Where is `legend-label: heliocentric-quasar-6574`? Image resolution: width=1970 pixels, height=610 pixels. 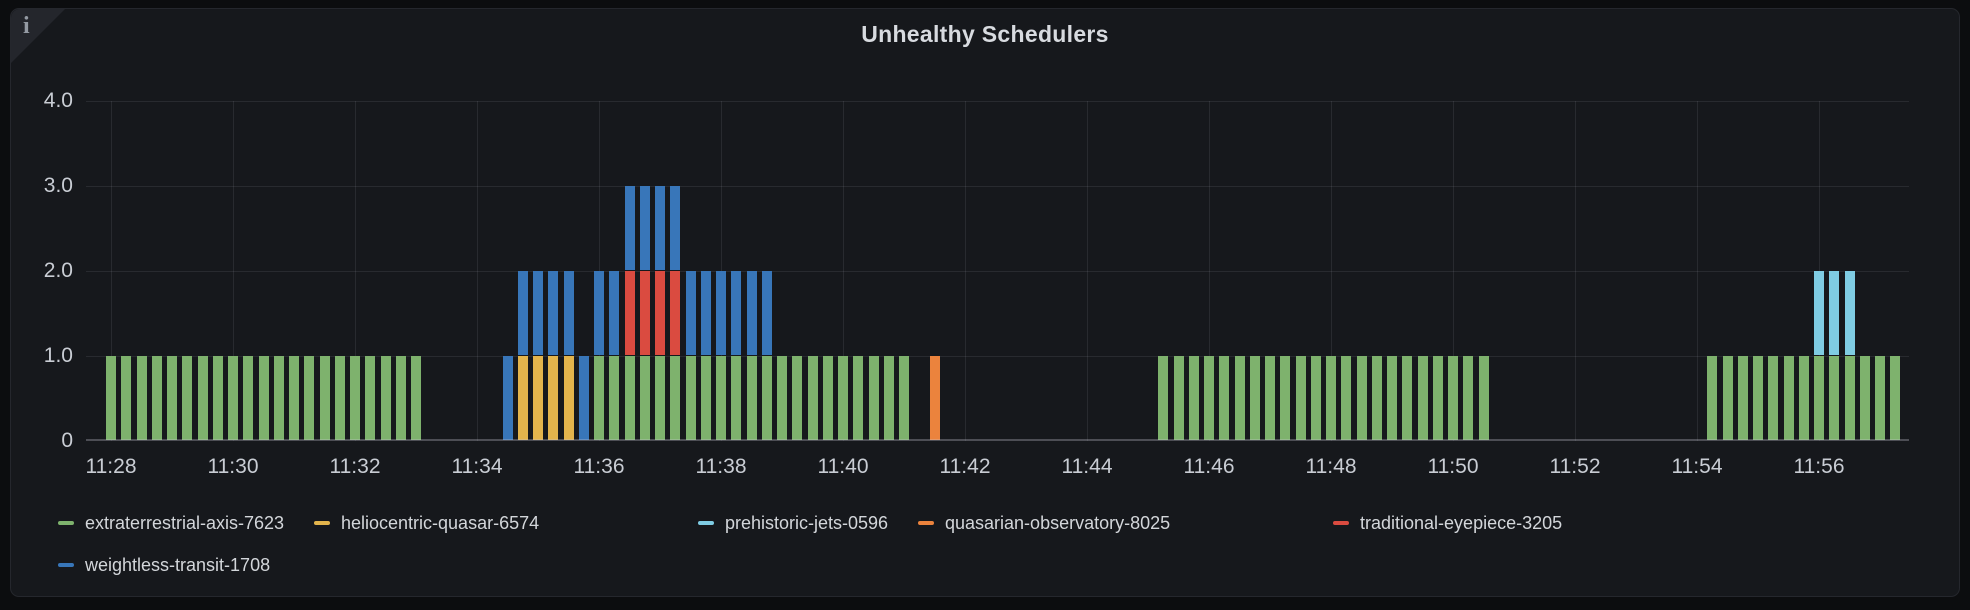 legend-label: heliocentric-quasar-6574 is located at coordinates (440, 522).